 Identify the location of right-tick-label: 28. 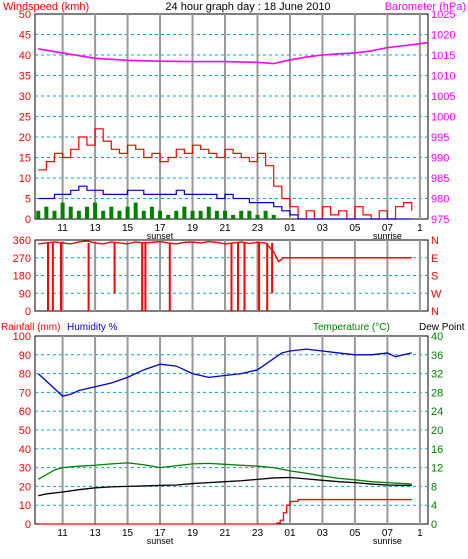
(437, 393).